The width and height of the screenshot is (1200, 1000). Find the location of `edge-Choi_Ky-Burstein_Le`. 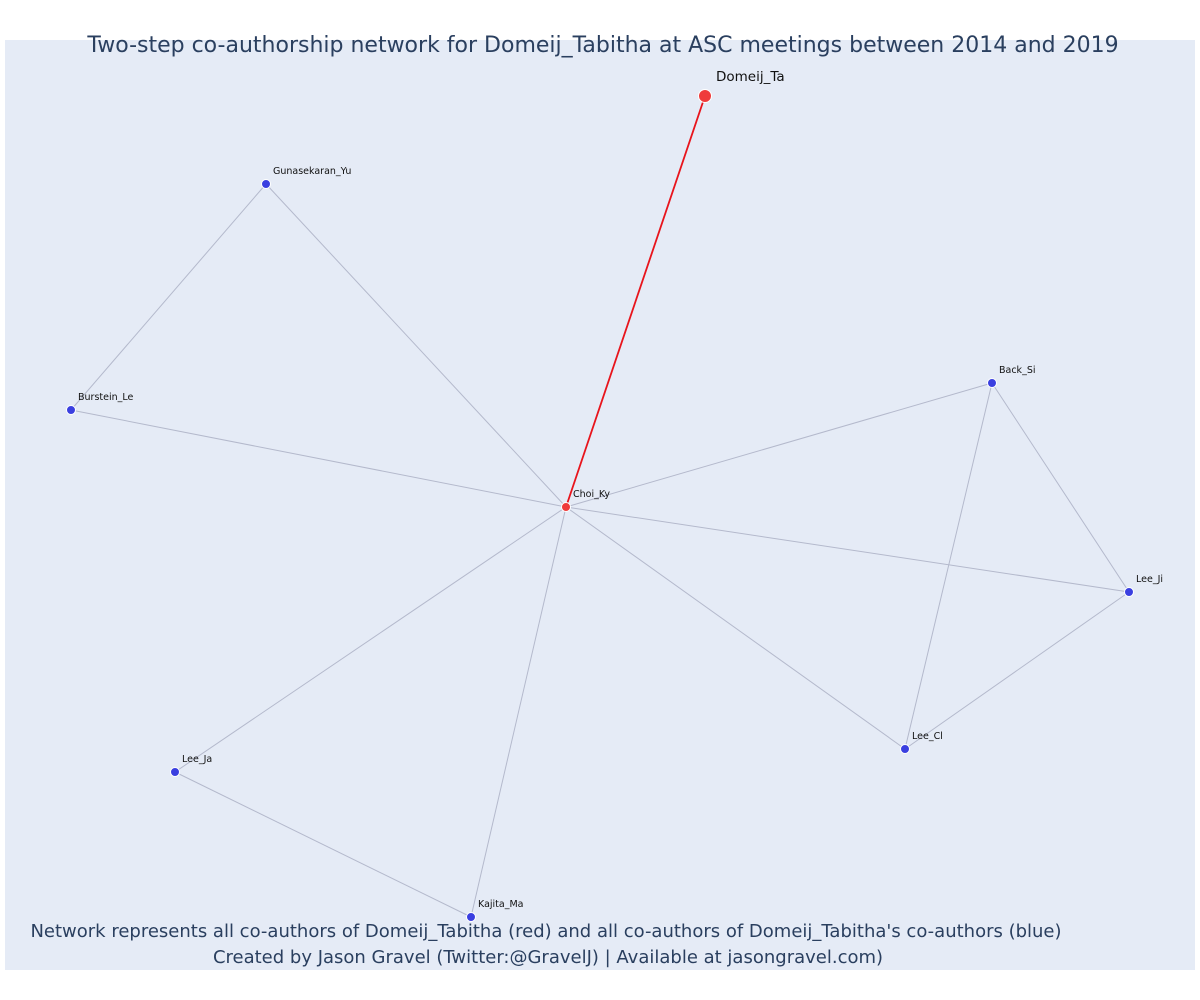

edge-Choi_Ky-Burstein_Le is located at coordinates (318, 458).